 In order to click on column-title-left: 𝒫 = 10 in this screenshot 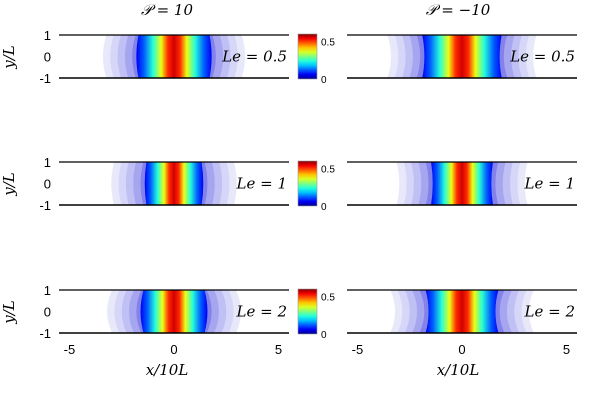, I will do `click(167, 10)`.